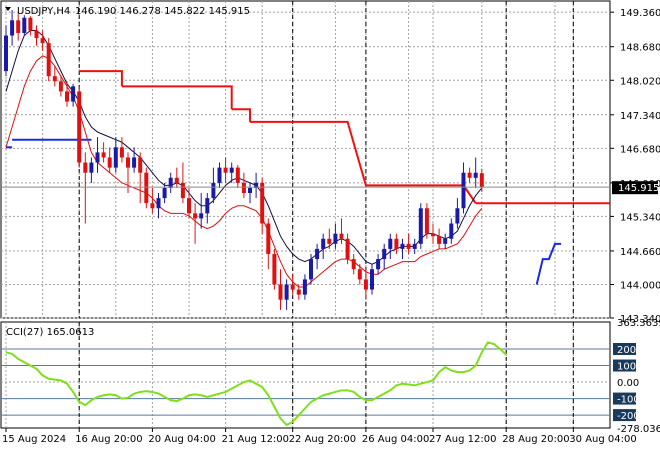 This screenshot has height=450, width=660. I want to click on price-tick-label: 144.660, so click(640, 252).